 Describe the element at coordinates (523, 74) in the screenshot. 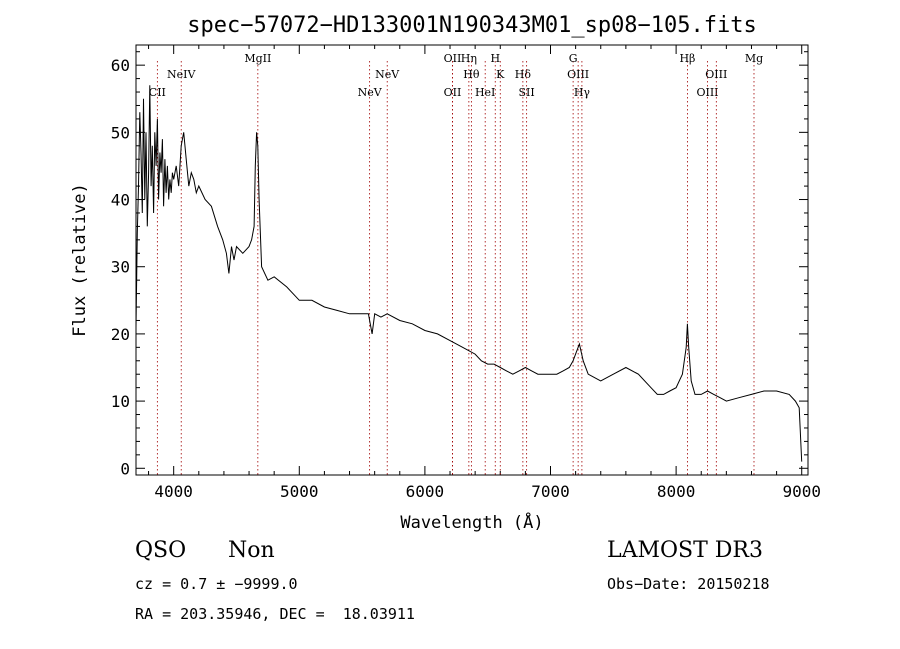

I see `emission-line-label: Hδ` at that location.